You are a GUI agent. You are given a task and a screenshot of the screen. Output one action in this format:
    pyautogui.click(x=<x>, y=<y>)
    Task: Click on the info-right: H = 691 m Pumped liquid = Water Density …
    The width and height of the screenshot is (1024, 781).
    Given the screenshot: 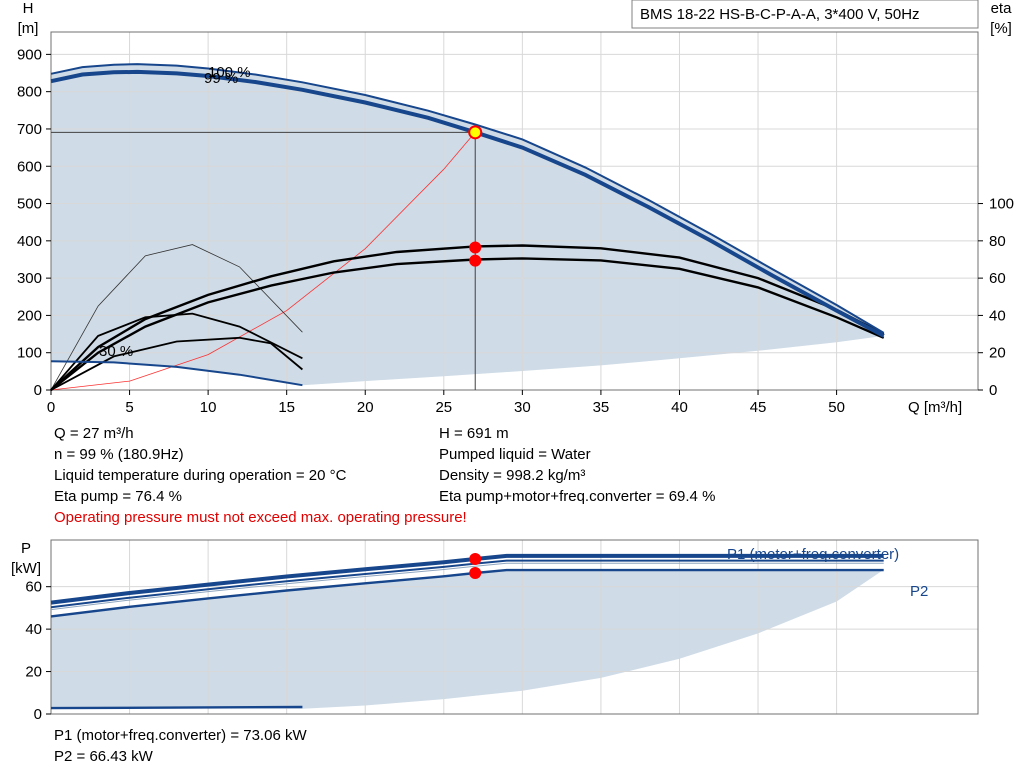 What is the action you would take?
    pyautogui.click(x=577, y=465)
    